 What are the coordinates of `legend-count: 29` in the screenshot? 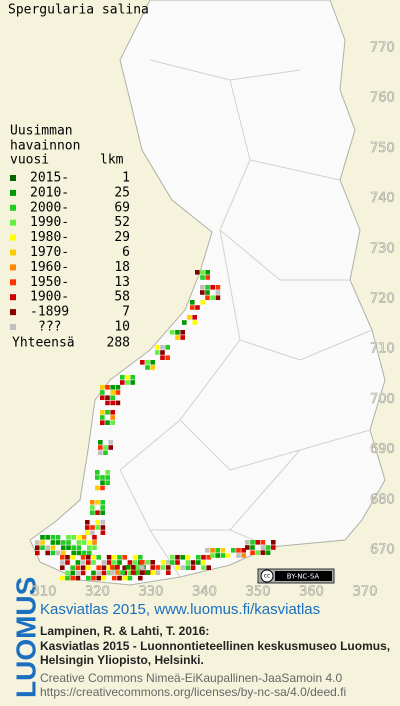 It's located at (122, 237).